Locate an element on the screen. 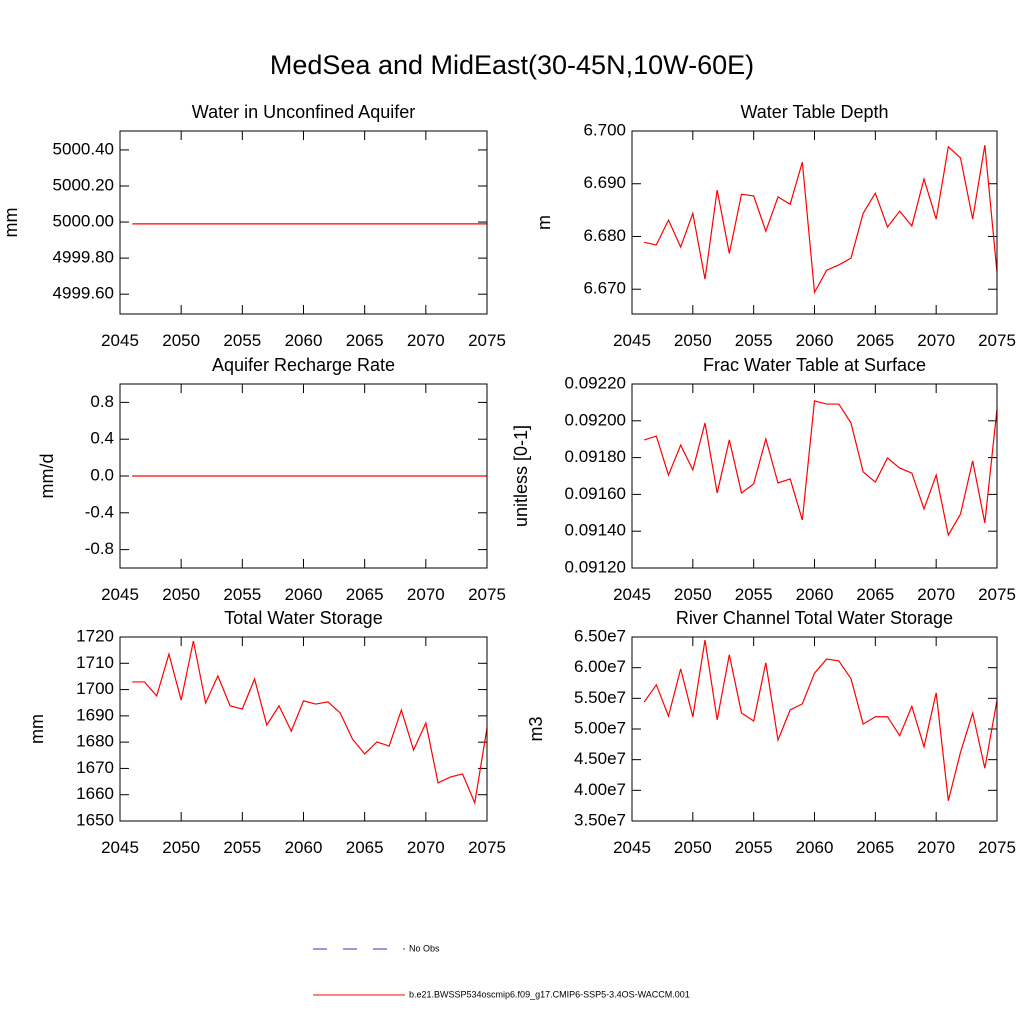 The height and width of the screenshot is (1029, 1024). y-tick-label: -0.8 is located at coordinates (99, 548).